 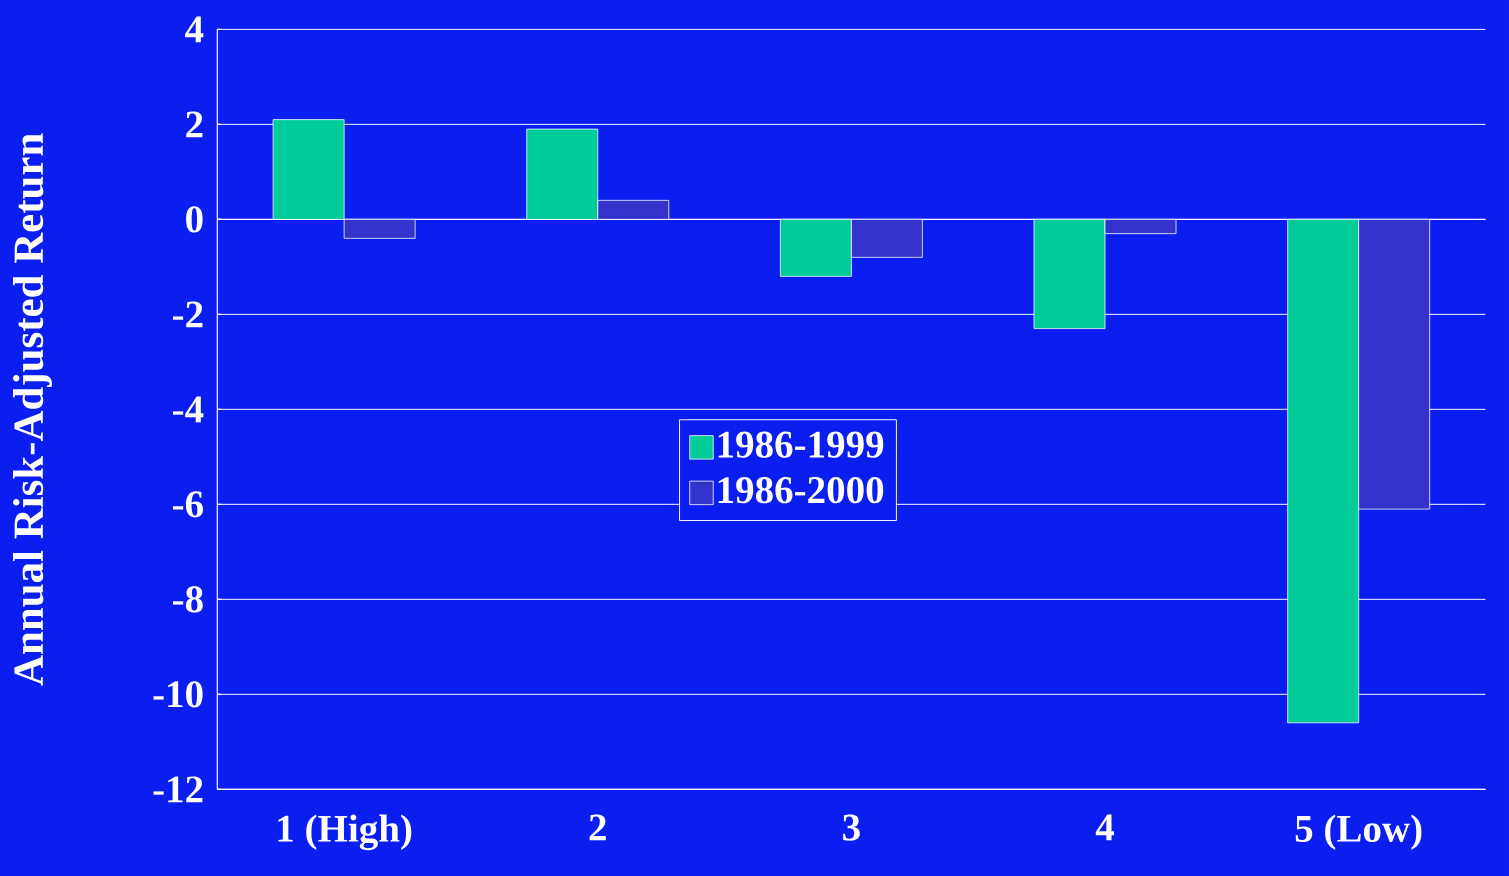 What do you see at coordinates (188, 599) in the screenshot?
I see `y-tick-label: -8` at bounding box center [188, 599].